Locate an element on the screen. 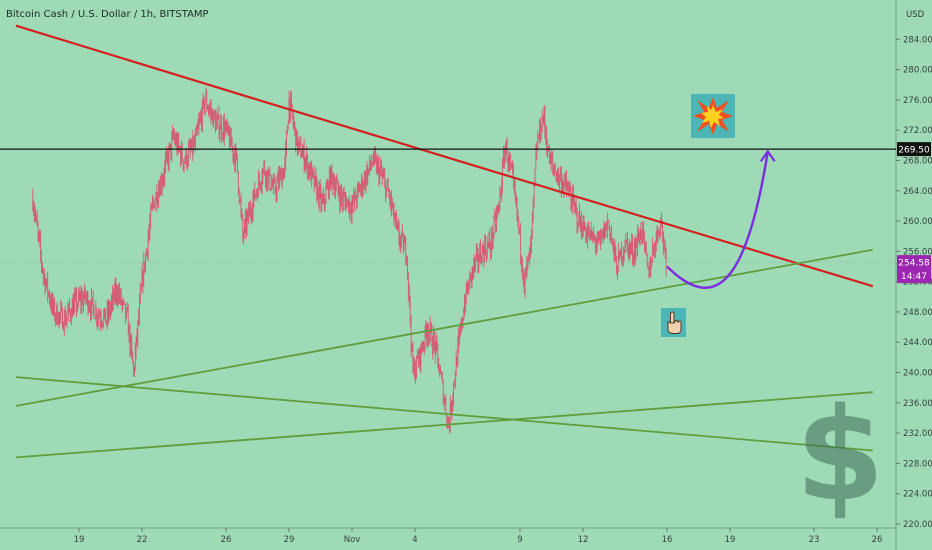  price-axis-label: 228.00 is located at coordinates (917, 464).